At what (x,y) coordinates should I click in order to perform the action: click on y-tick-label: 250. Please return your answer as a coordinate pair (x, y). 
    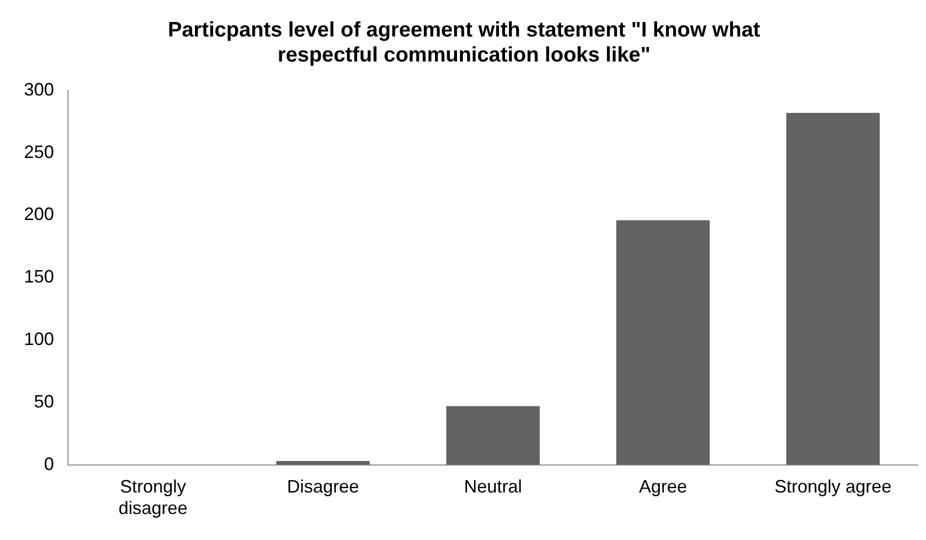
    Looking at the image, I should click on (39, 152).